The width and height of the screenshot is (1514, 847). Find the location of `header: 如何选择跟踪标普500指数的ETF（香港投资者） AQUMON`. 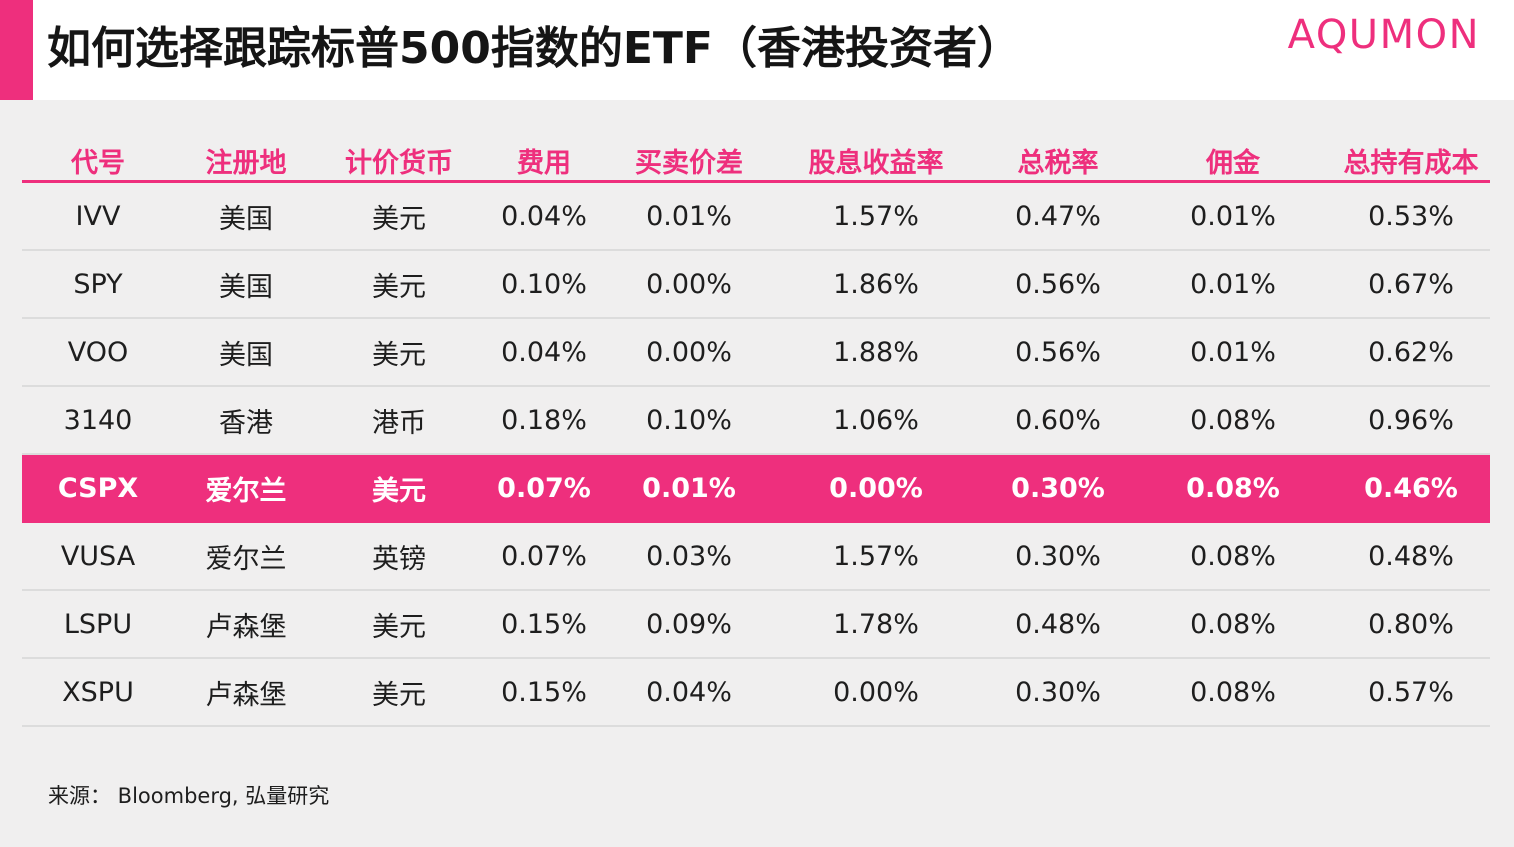

header: 如何选择跟踪标普500指数的ETF（香港投资者） AQUMON is located at coordinates (757, 50).